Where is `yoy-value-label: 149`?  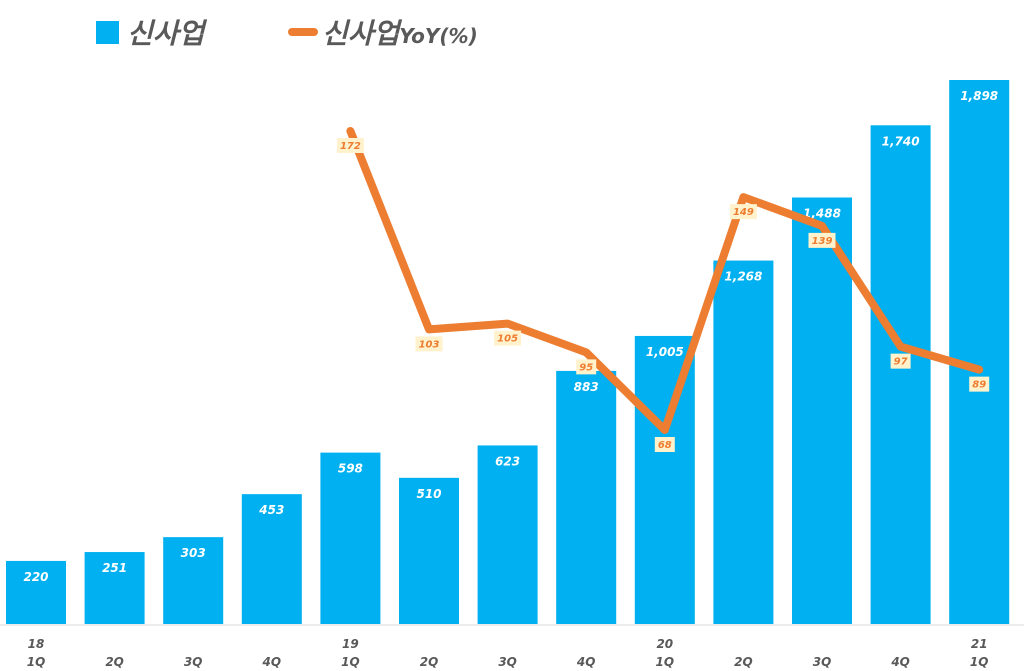 yoy-value-label: 149 is located at coordinates (743, 212).